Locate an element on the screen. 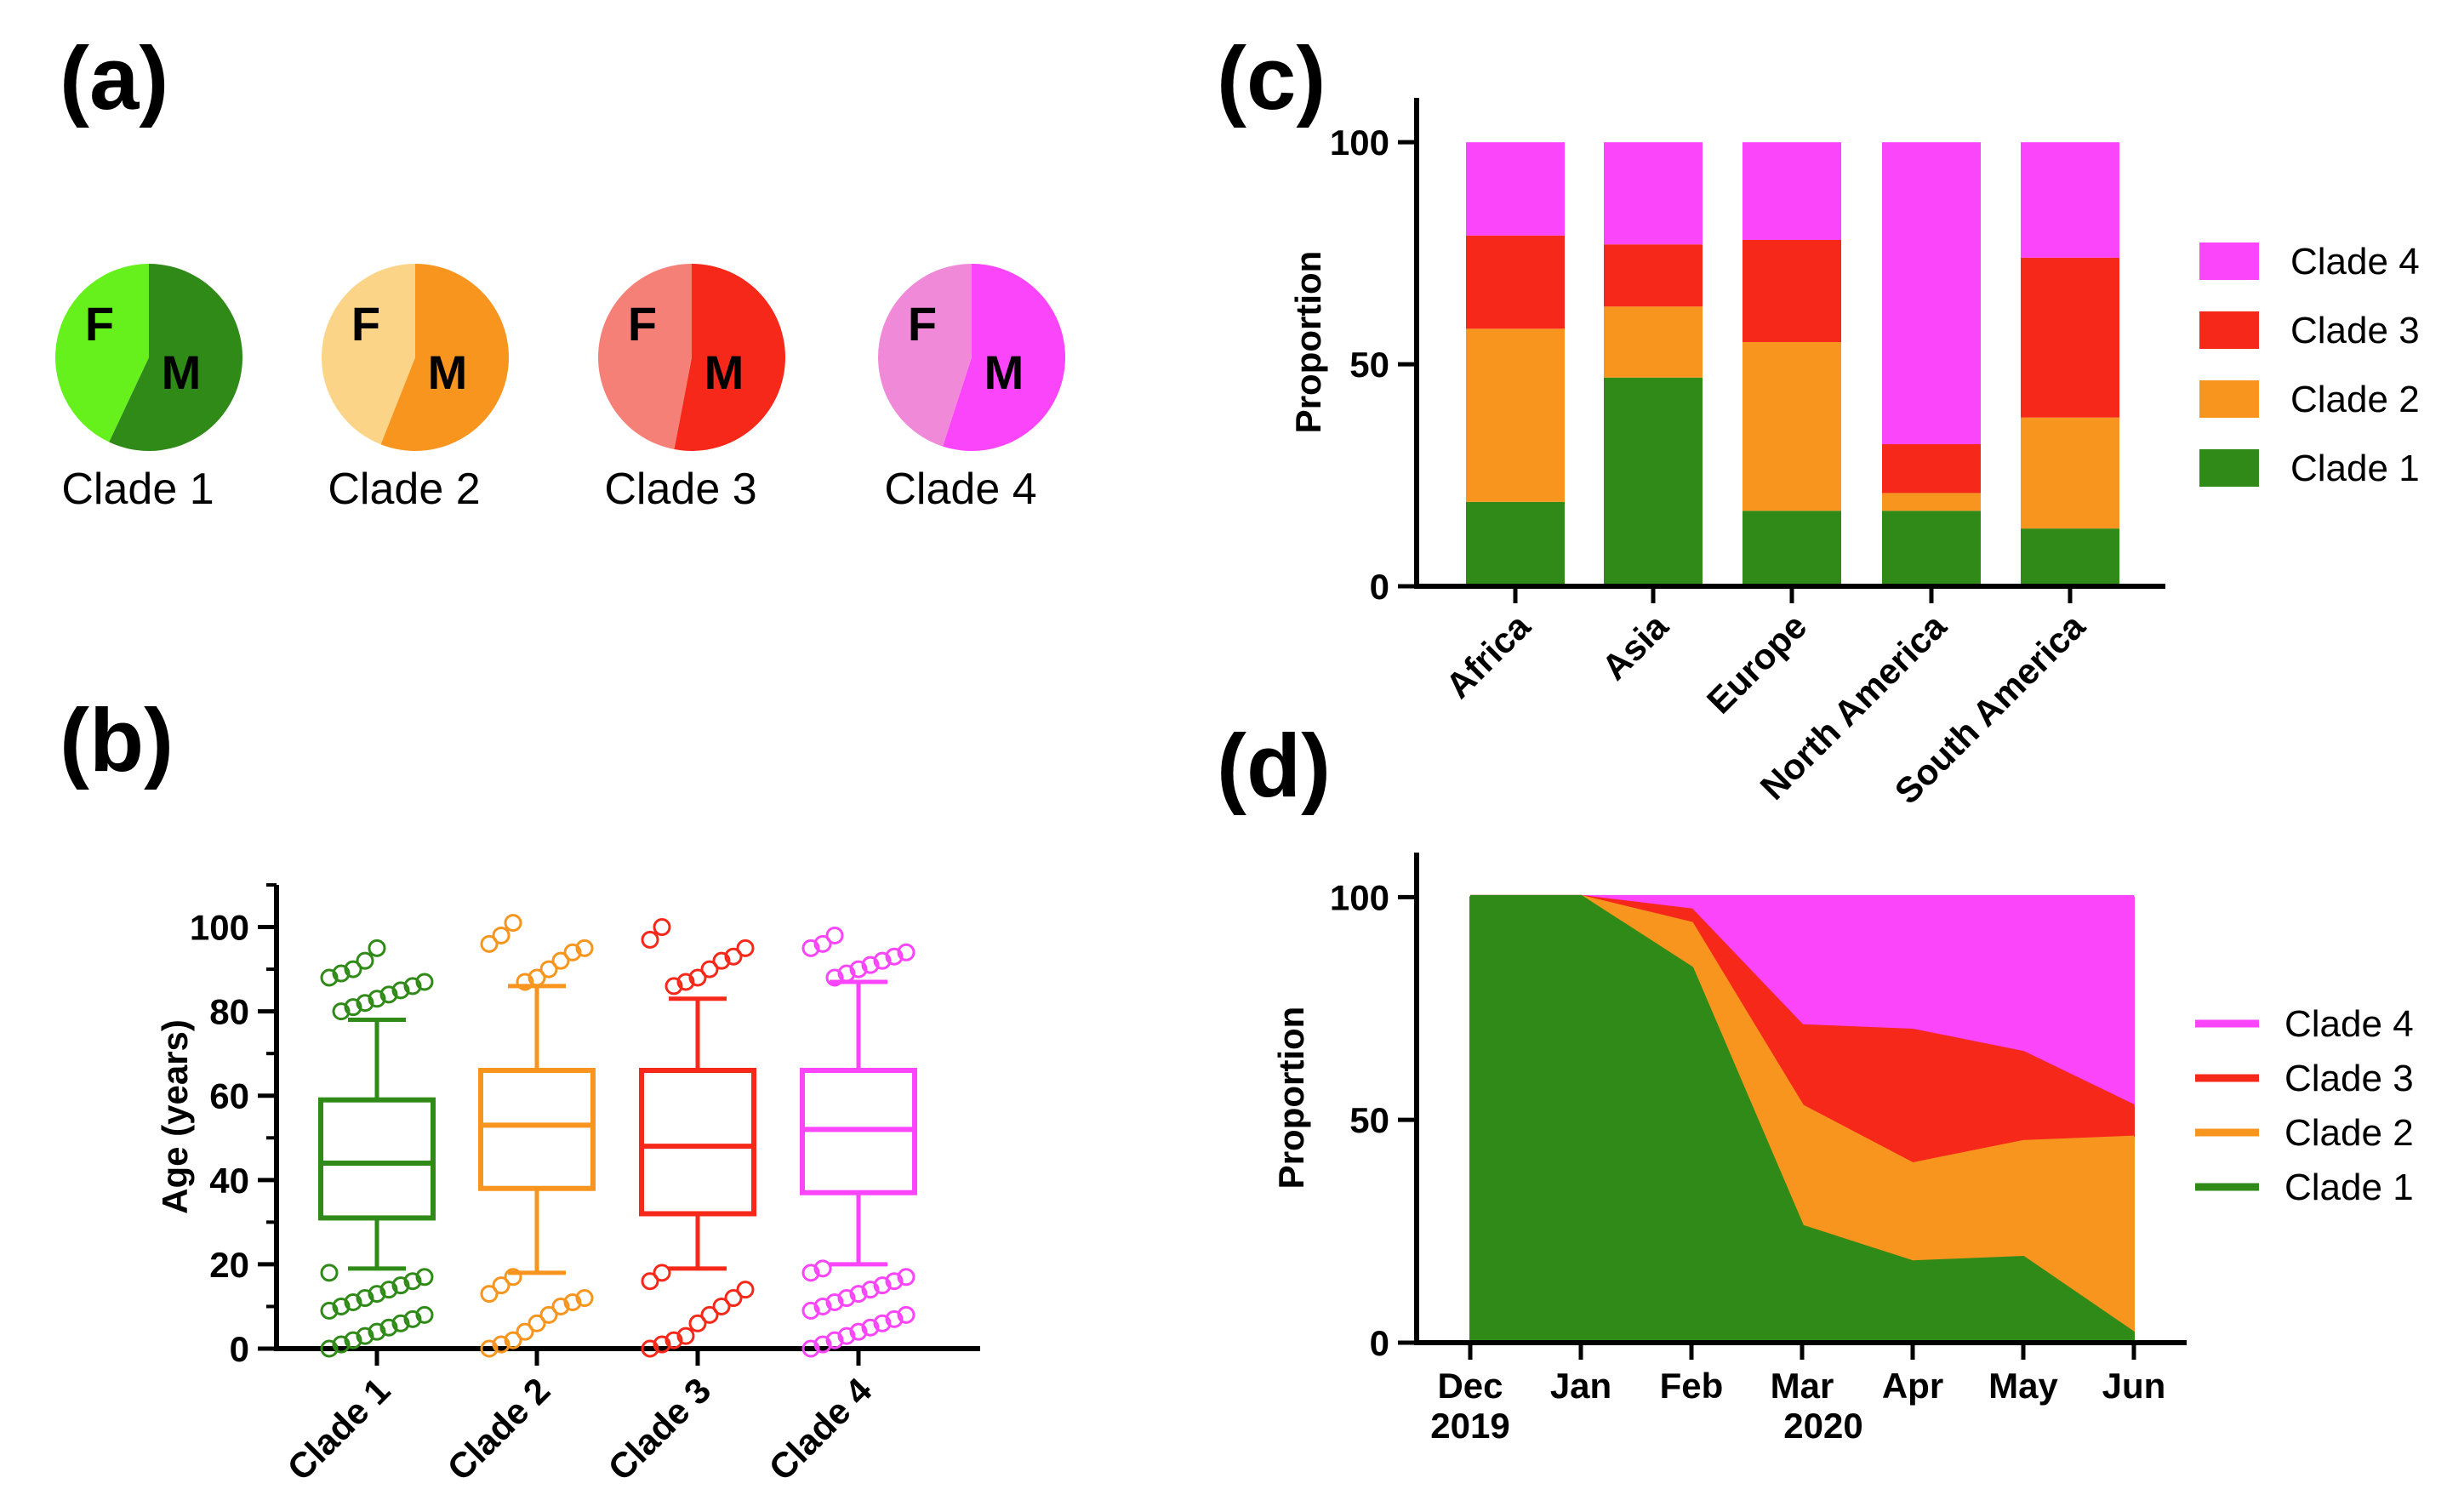  x-tick-label: Feb is located at coordinates (1692, 1386).